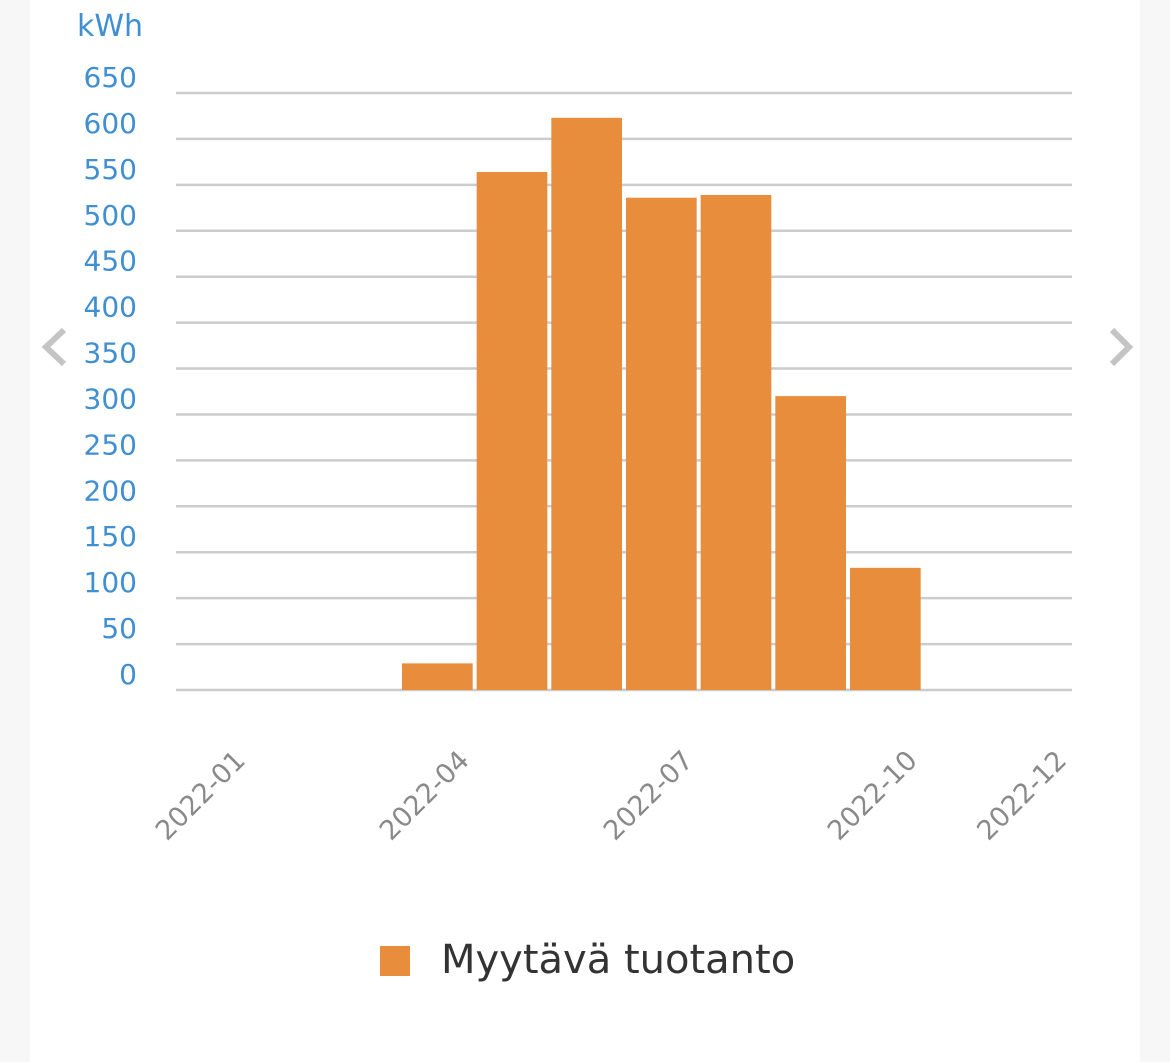 Image resolution: width=1170 pixels, height=1062 pixels. What do you see at coordinates (110, 307) in the screenshot?
I see `y-tick-label: 400` at bounding box center [110, 307].